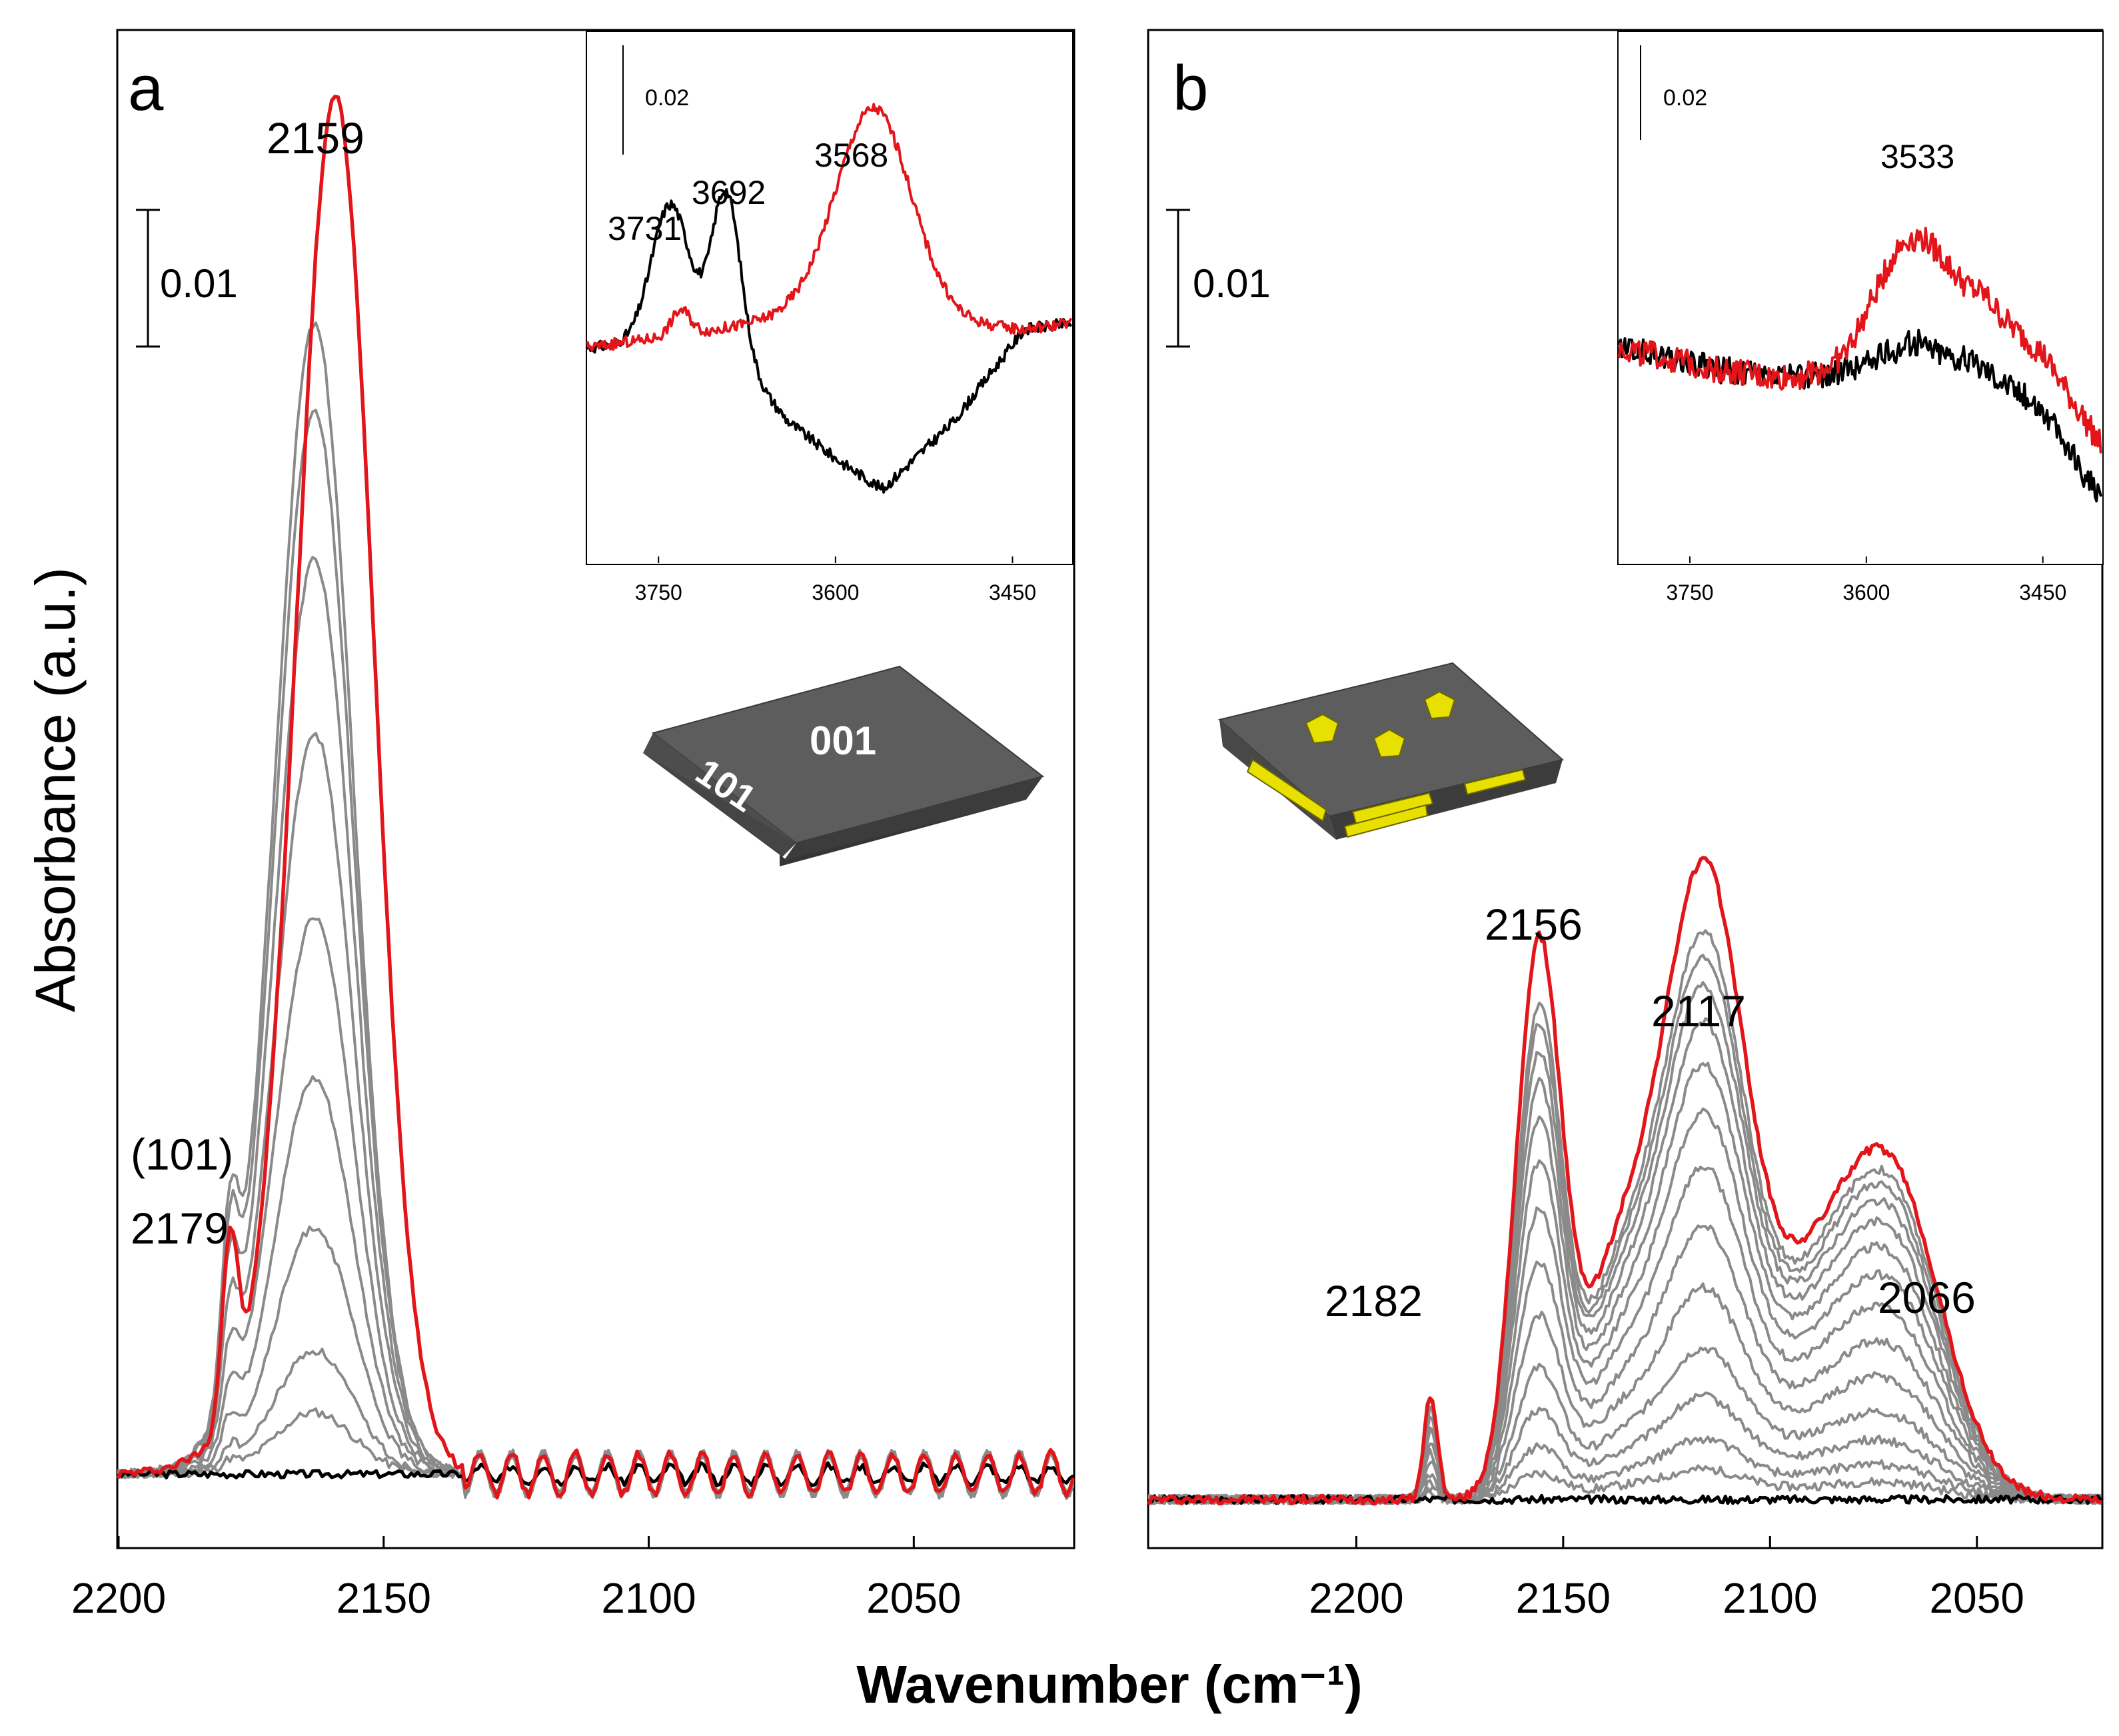  Describe the element at coordinates (1232, 283) in the screenshot. I see `panel-b-scale-label: 0.01` at that location.